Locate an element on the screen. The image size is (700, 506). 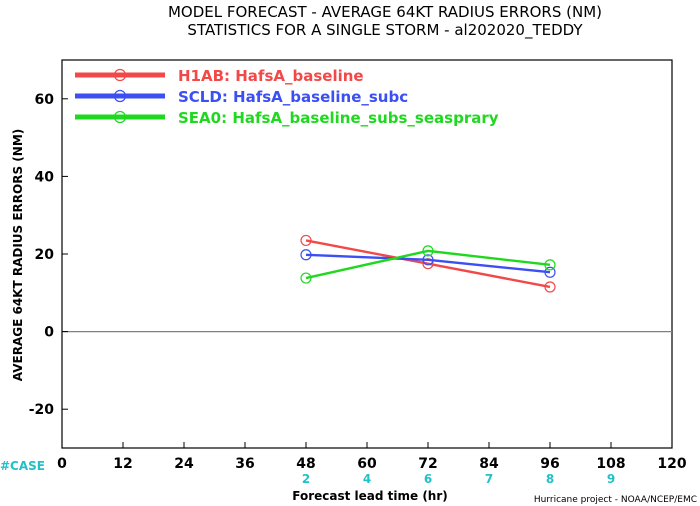
case-count: 7 is located at coordinates (489, 479).